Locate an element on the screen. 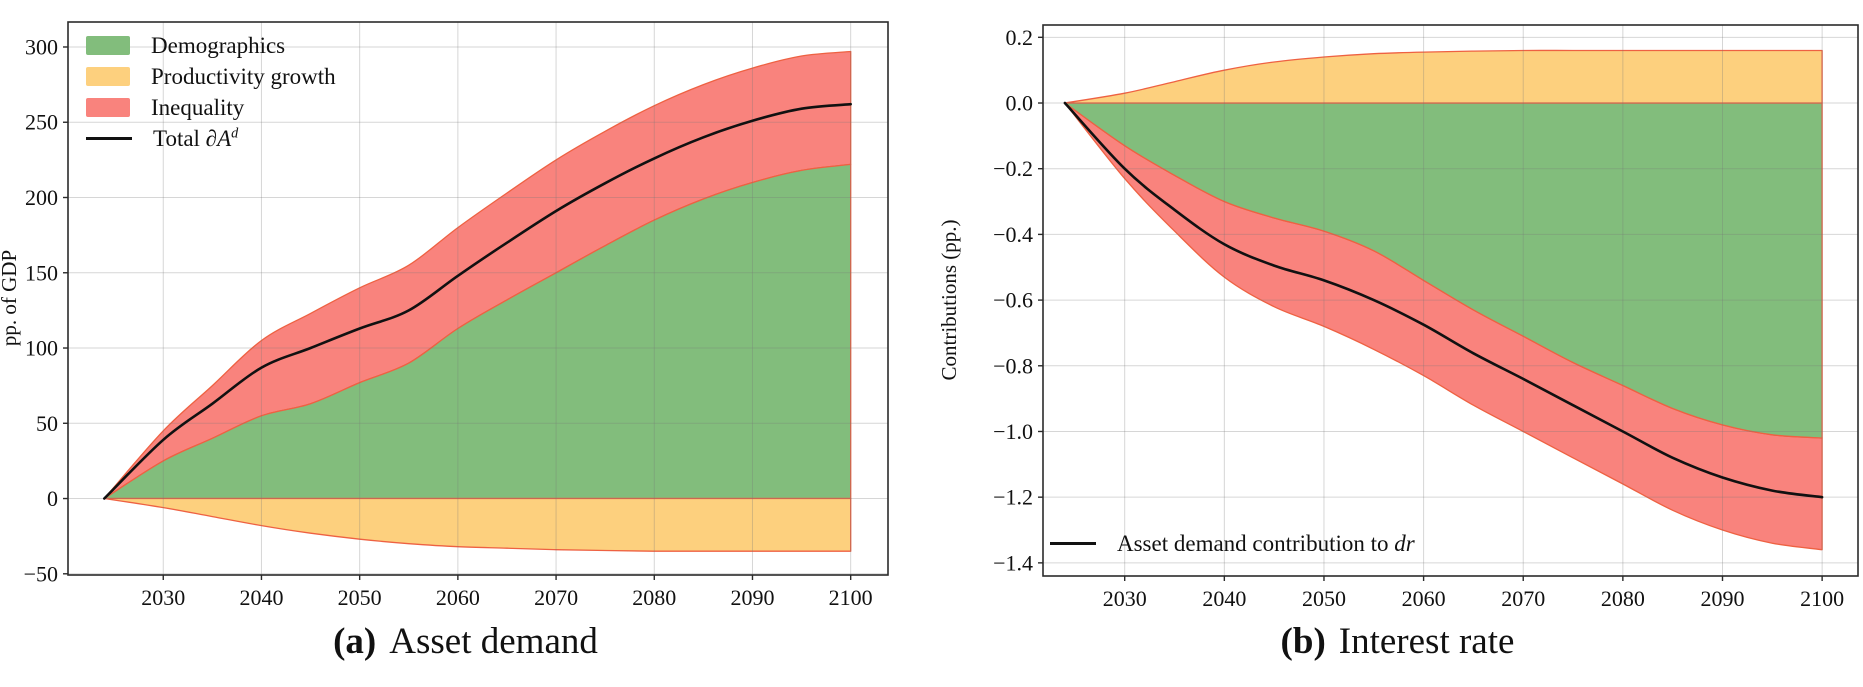 This screenshot has width=1863, height=687. y-tick-label: −50 is located at coordinates (41, 573).